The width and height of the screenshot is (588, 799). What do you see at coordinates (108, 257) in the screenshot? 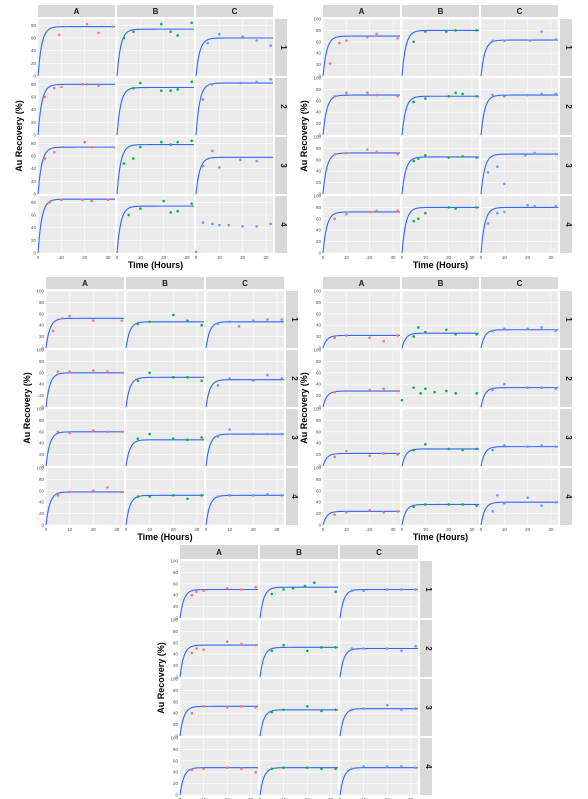
I see `x-tick-label: 30` at bounding box center [108, 257].